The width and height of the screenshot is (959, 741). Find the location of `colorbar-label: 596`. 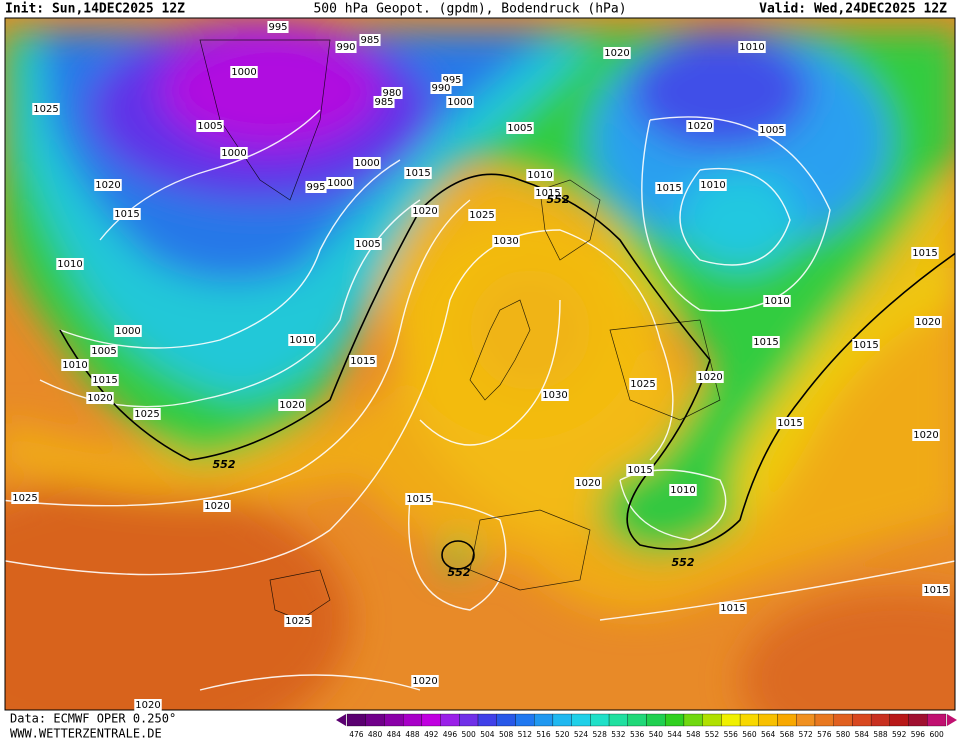

colorbar-label: 596 is located at coordinates (918, 734).